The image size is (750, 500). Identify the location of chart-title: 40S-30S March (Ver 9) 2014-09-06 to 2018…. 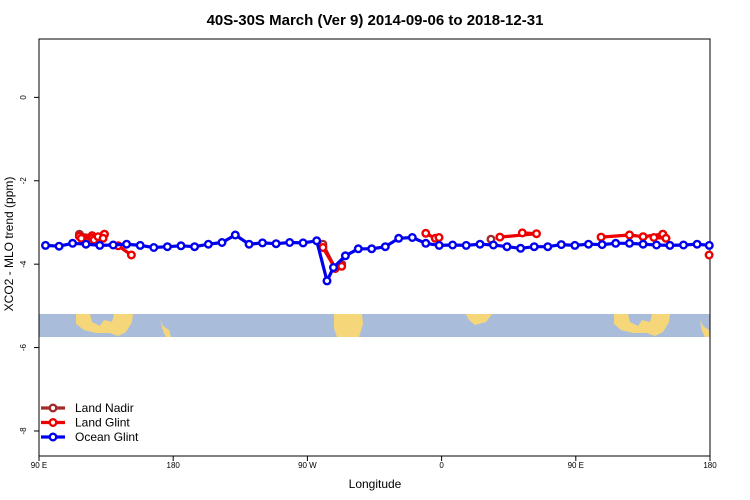
(375, 20).